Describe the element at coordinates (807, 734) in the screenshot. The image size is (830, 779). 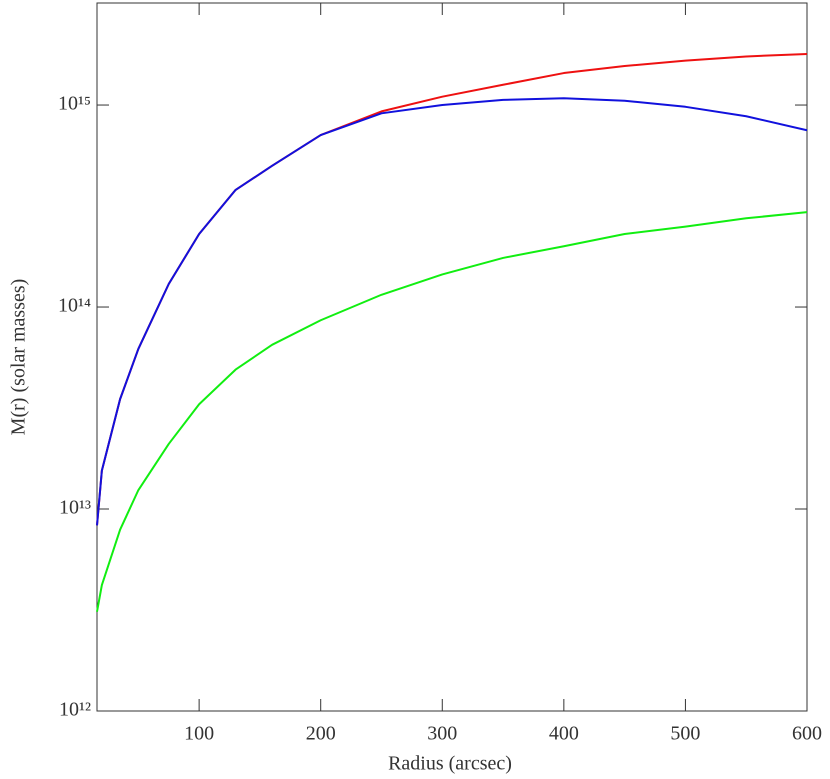
I see `x-tick-label: 600` at that location.